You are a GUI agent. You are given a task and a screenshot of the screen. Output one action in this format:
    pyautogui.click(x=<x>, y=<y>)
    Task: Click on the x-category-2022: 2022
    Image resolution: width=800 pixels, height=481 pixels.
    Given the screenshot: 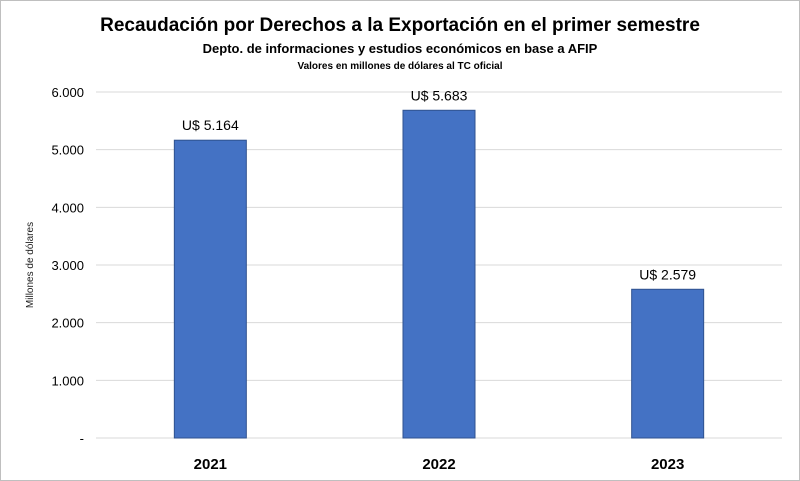 What is the action you would take?
    pyautogui.click(x=438, y=464)
    